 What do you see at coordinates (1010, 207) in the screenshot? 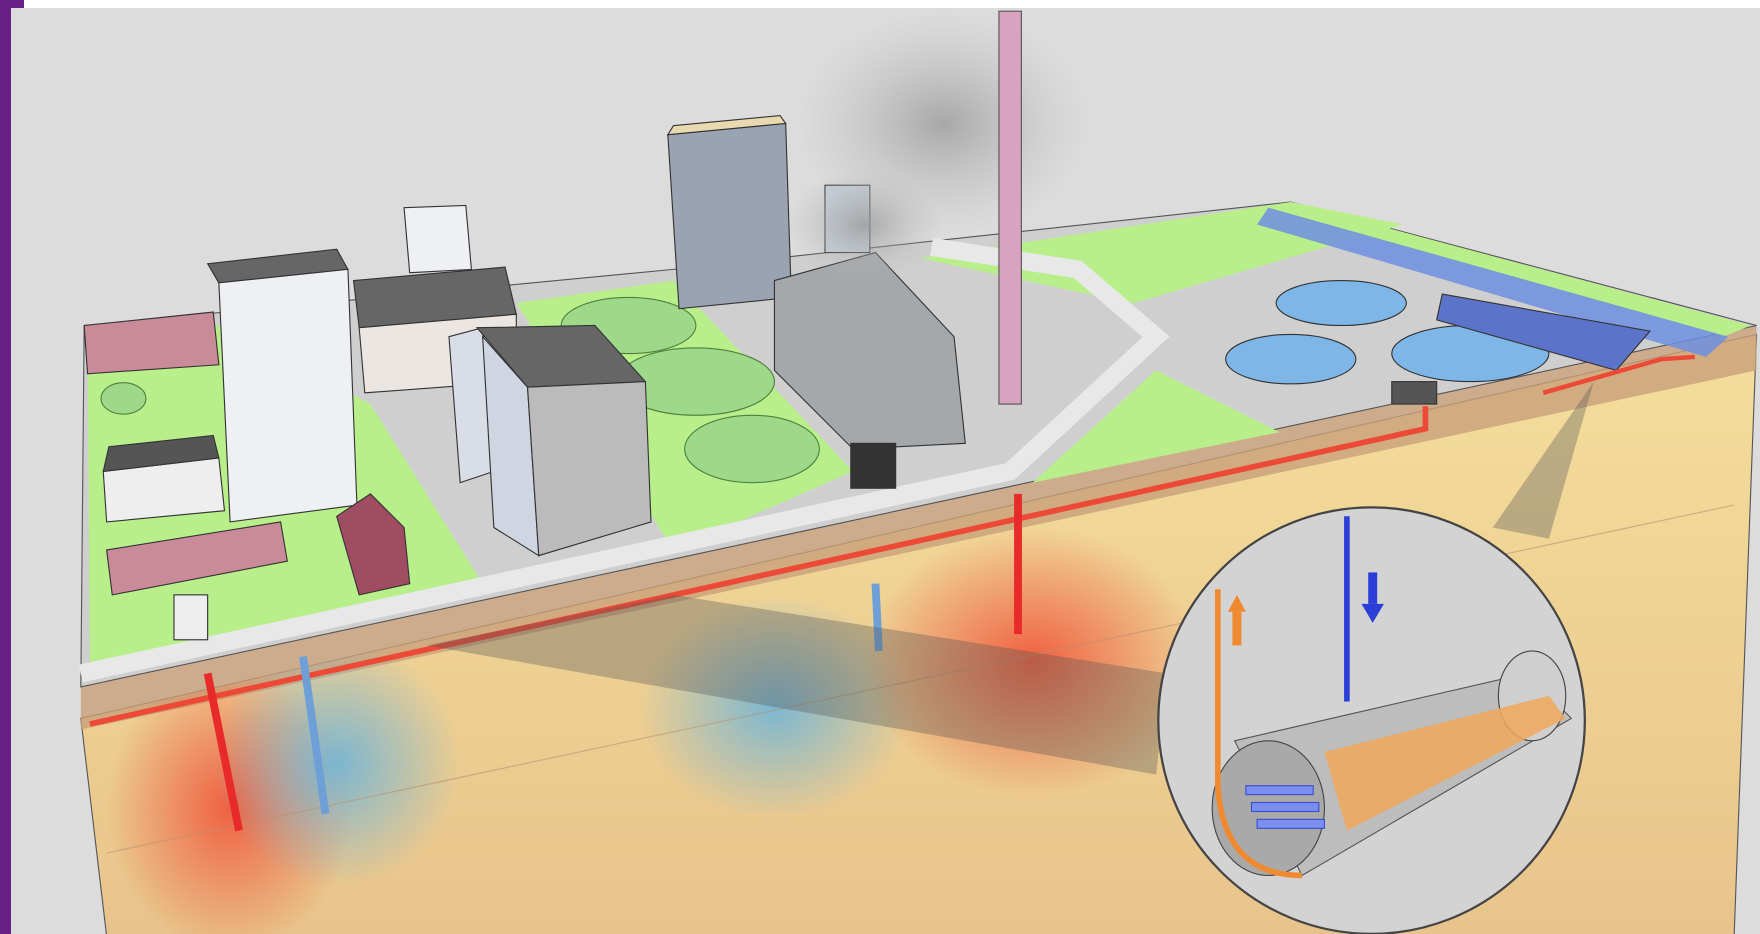
I see `chimney` at bounding box center [1010, 207].